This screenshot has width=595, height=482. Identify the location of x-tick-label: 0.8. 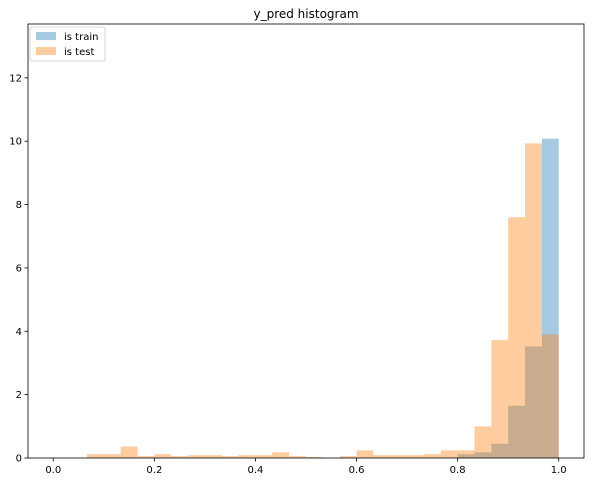
(458, 470).